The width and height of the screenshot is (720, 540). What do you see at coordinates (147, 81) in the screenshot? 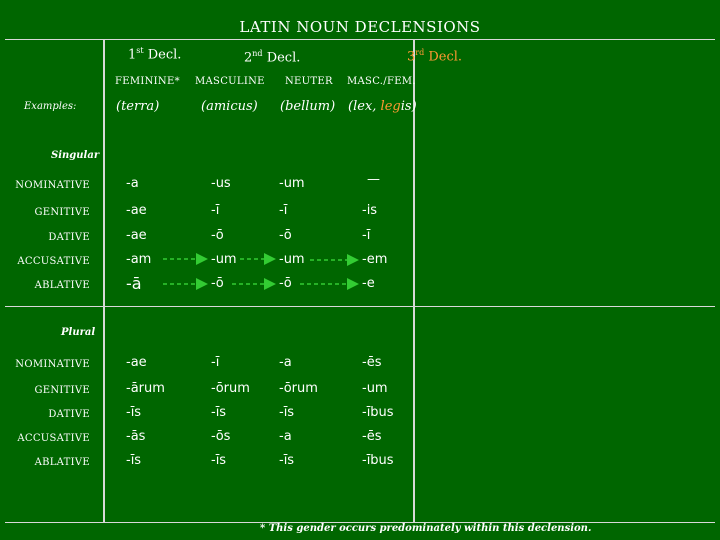
I see `gender-feminine: FEMININE*` at bounding box center [147, 81].